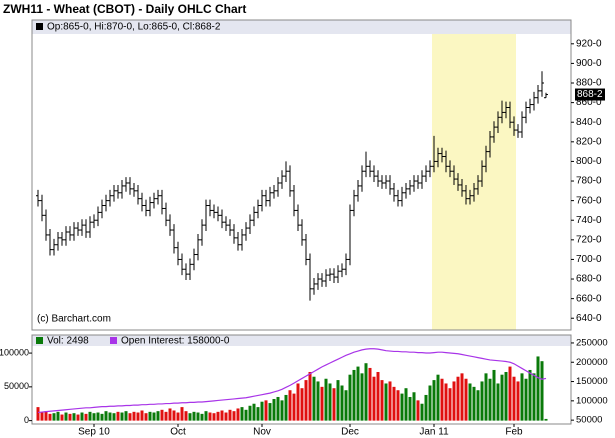  What do you see at coordinates (590, 94) in the screenshot?
I see `last-price-label: 868-2` at bounding box center [590, 94].